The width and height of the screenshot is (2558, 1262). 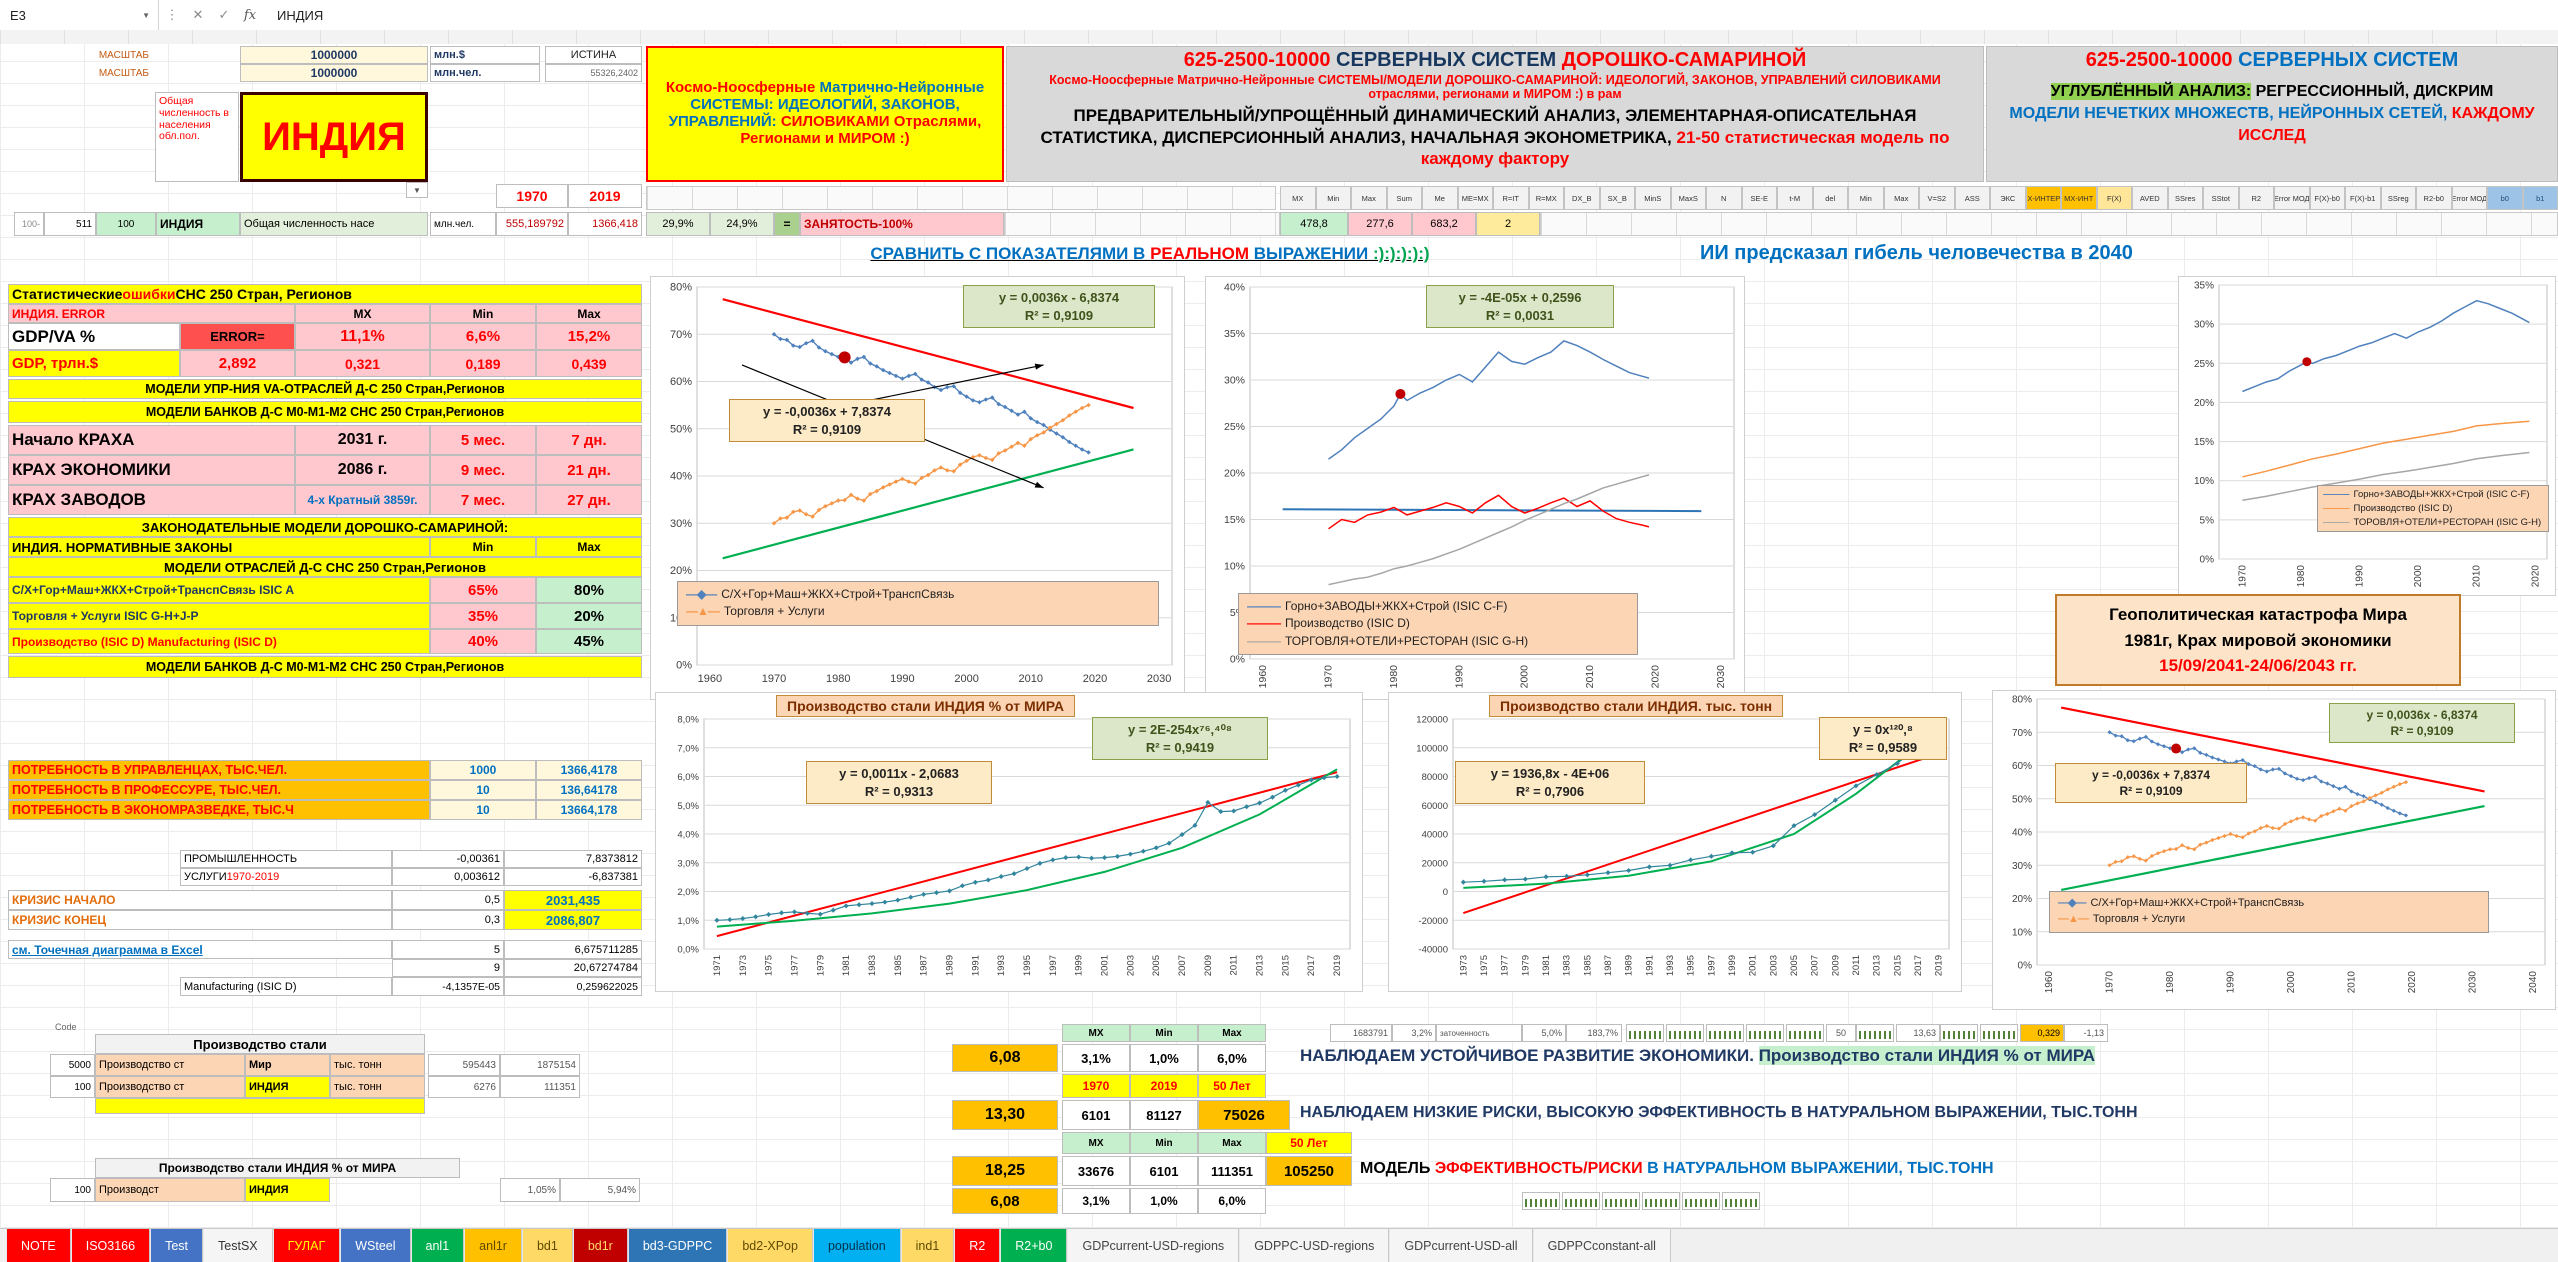 What do you see at coordinates (417, 190) in the screenshot?
I see `country-filter-dropdown-icon: ▼` at bounding box center [417, 190].